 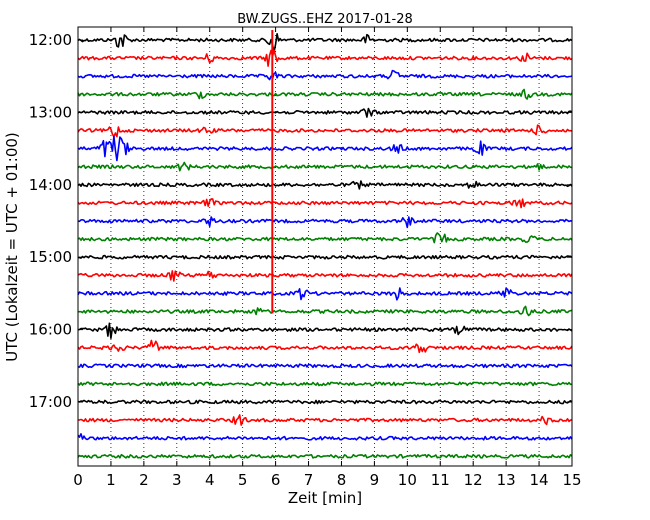 What do you see at coordinates (12, 247) in the screenshot?
I see `y-axis-label: UTC (Lokalzeit = UTC + 01:00)` at bounding box center [12, 247].